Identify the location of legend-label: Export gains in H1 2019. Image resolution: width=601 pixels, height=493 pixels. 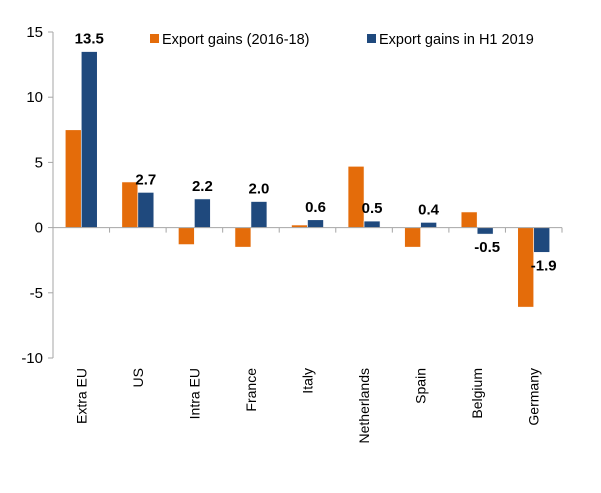
(456, 40).